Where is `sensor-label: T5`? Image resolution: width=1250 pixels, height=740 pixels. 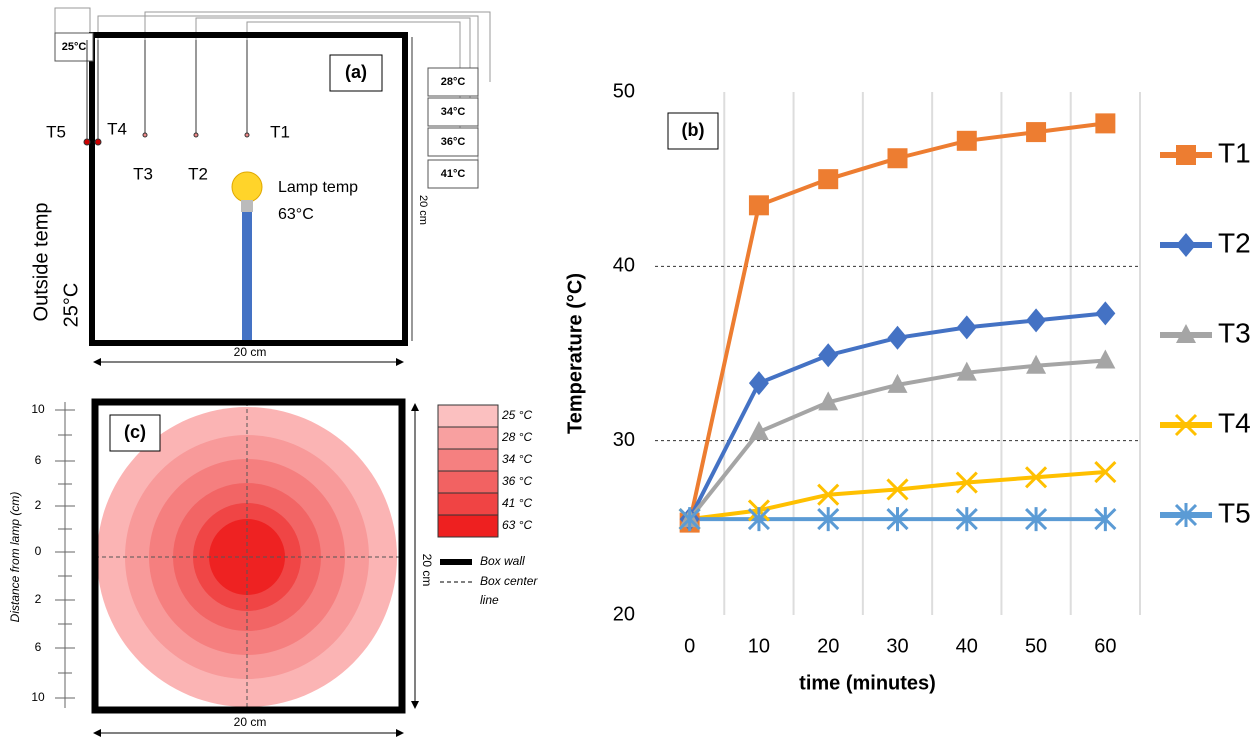 sensor-label: T5 is located at coordinates (56, 131).